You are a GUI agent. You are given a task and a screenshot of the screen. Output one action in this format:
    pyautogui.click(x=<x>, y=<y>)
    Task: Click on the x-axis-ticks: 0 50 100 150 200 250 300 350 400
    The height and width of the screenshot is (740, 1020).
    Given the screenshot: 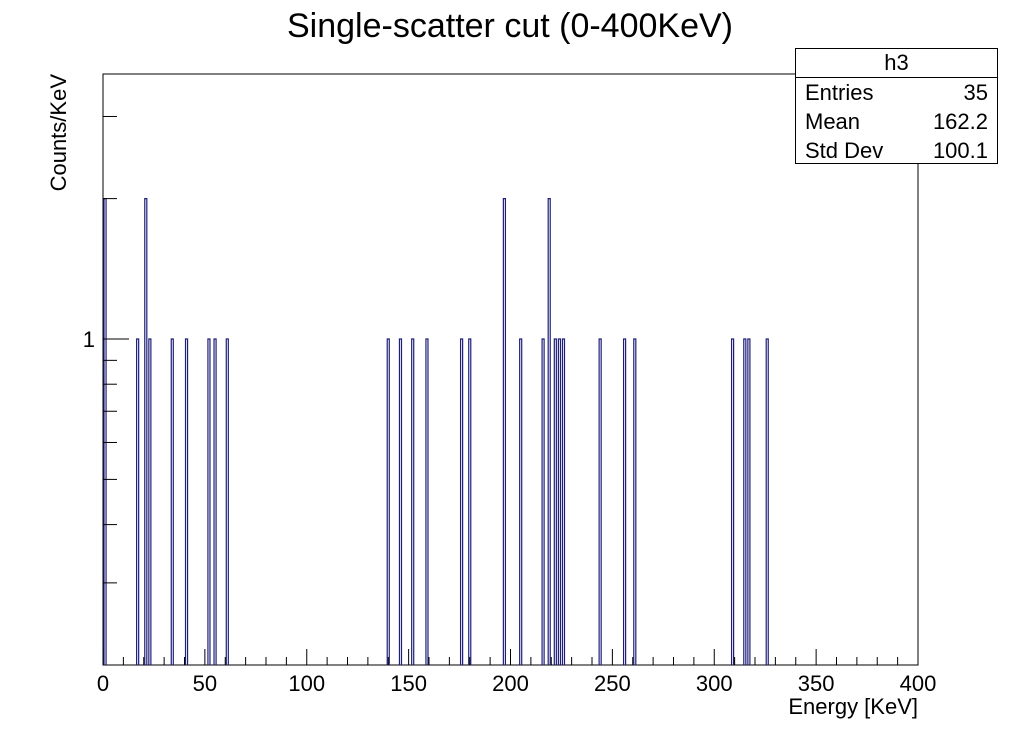 What is the action you would take?
    pyautogui.click(x=516, y=672)
    